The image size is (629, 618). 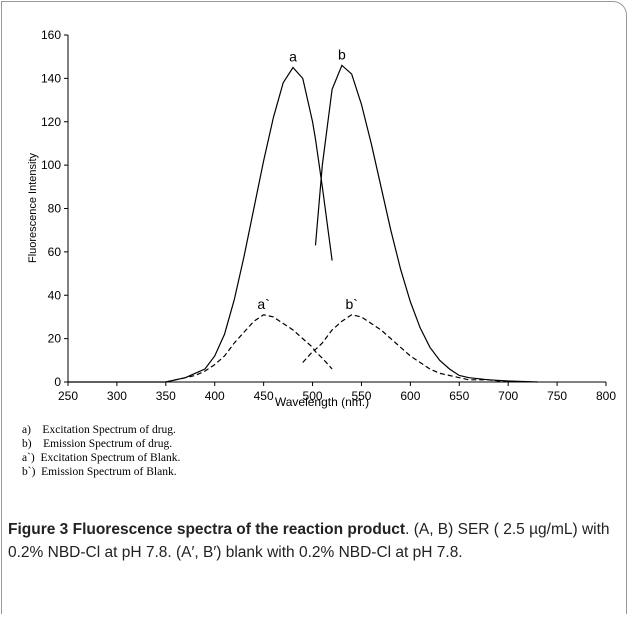 What do you see at coordinates (51, 122) in the screenshot?
I see `y-tick-label: 120` at bounding box center [51, 122].